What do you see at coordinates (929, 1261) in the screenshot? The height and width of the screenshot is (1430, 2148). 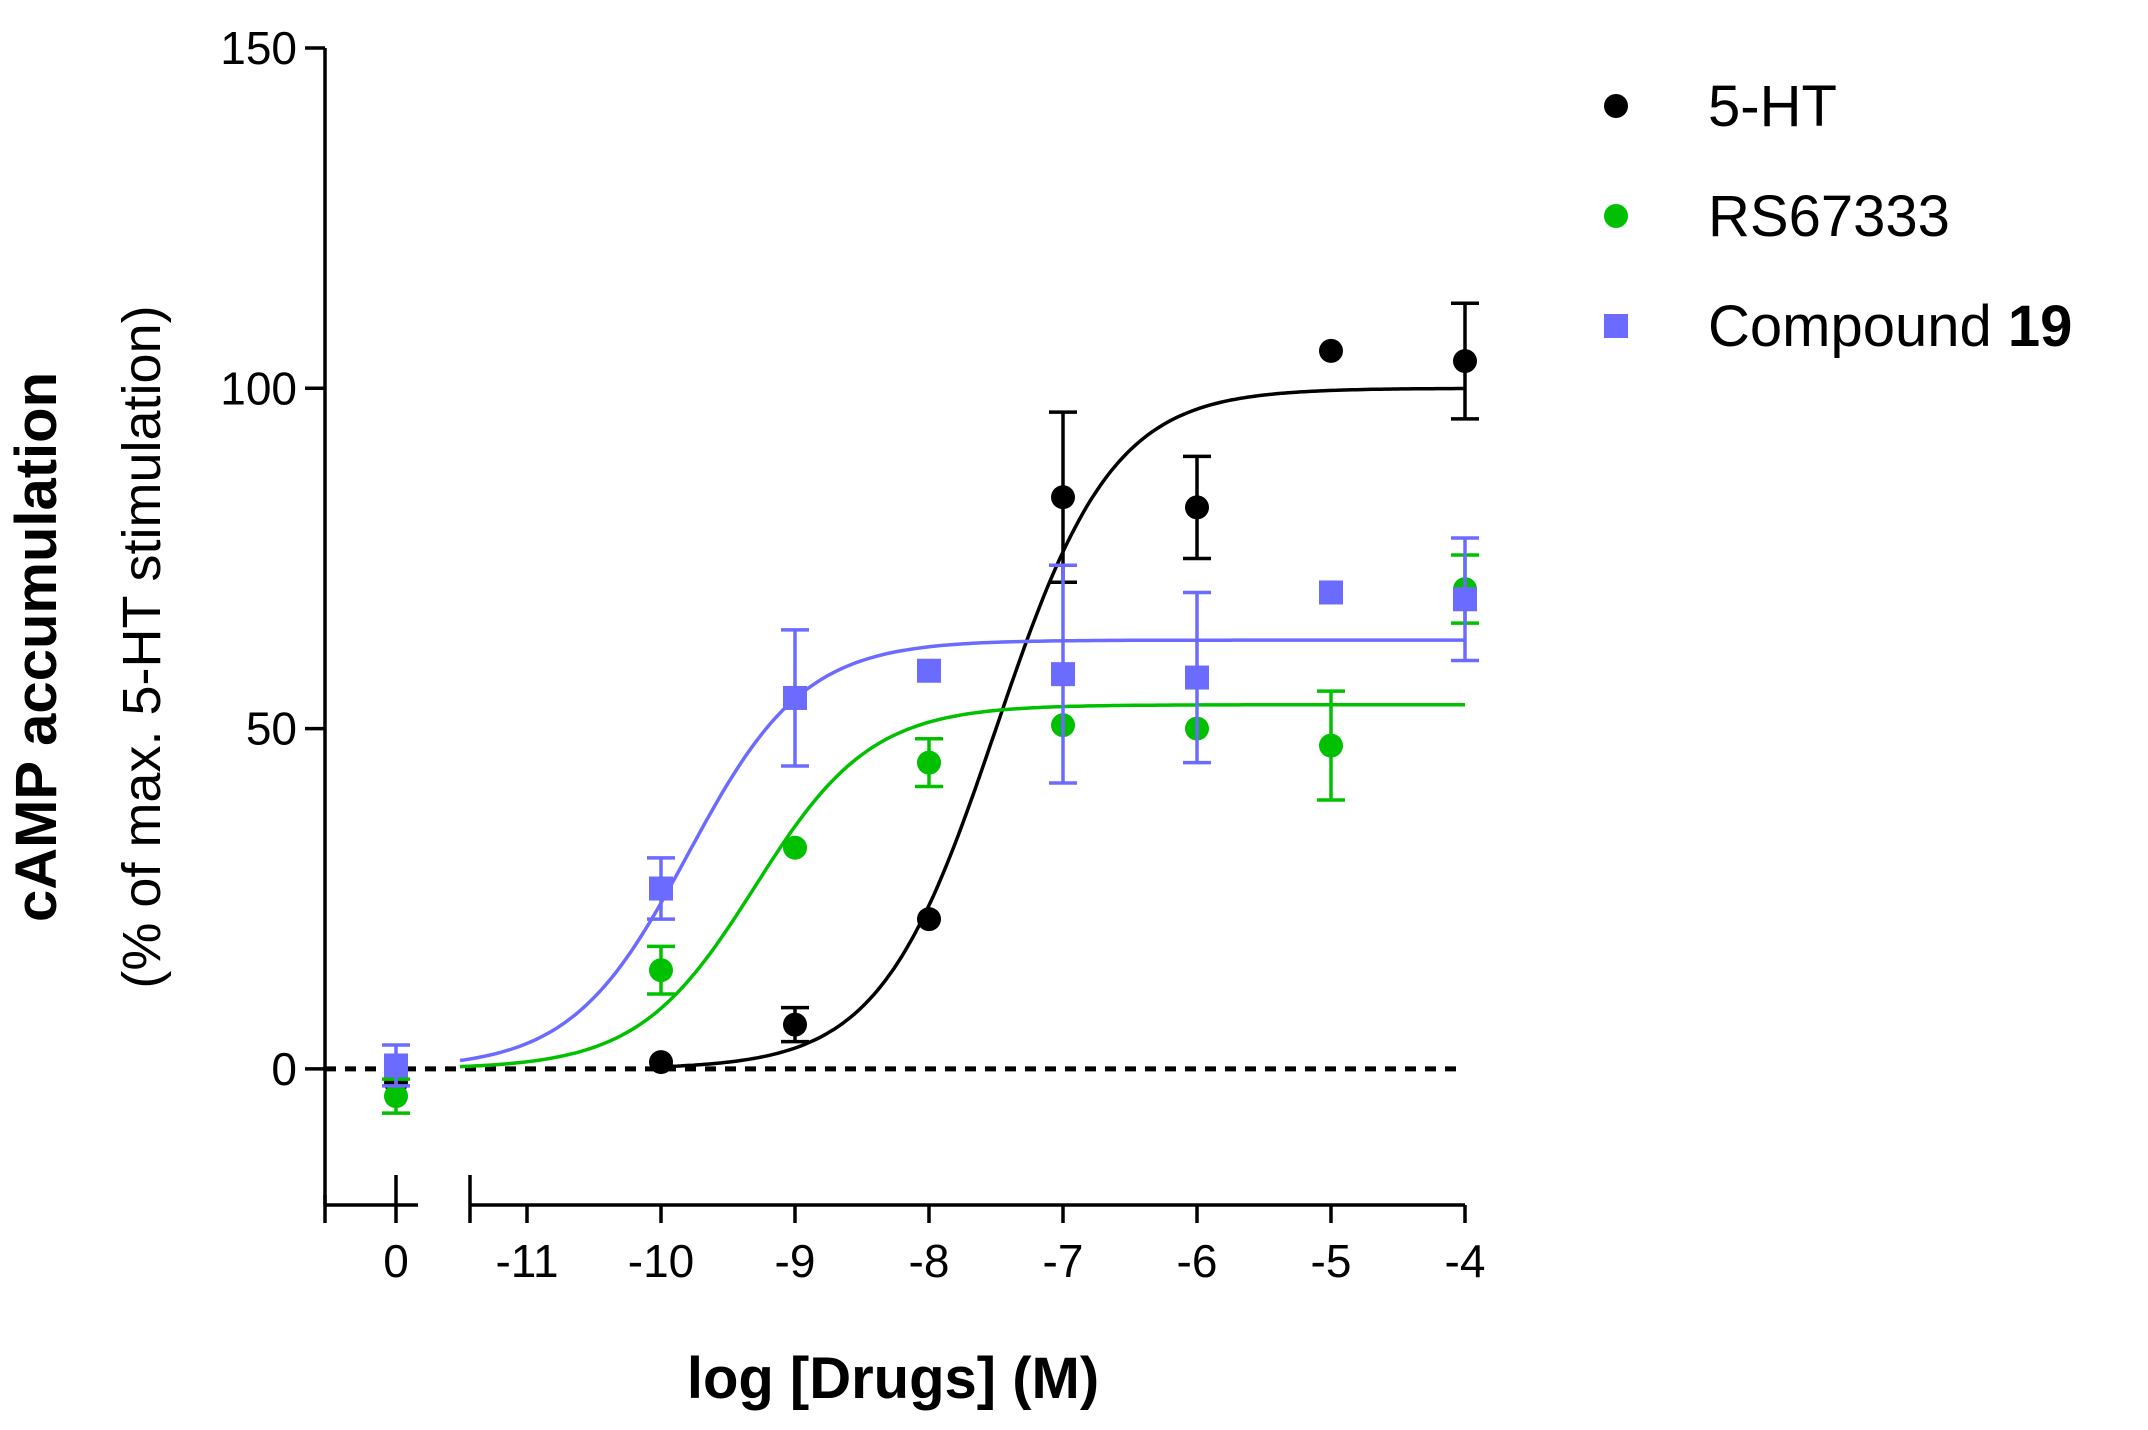 I see `x-tick-label: -8` at bounding box center [929, 1261].